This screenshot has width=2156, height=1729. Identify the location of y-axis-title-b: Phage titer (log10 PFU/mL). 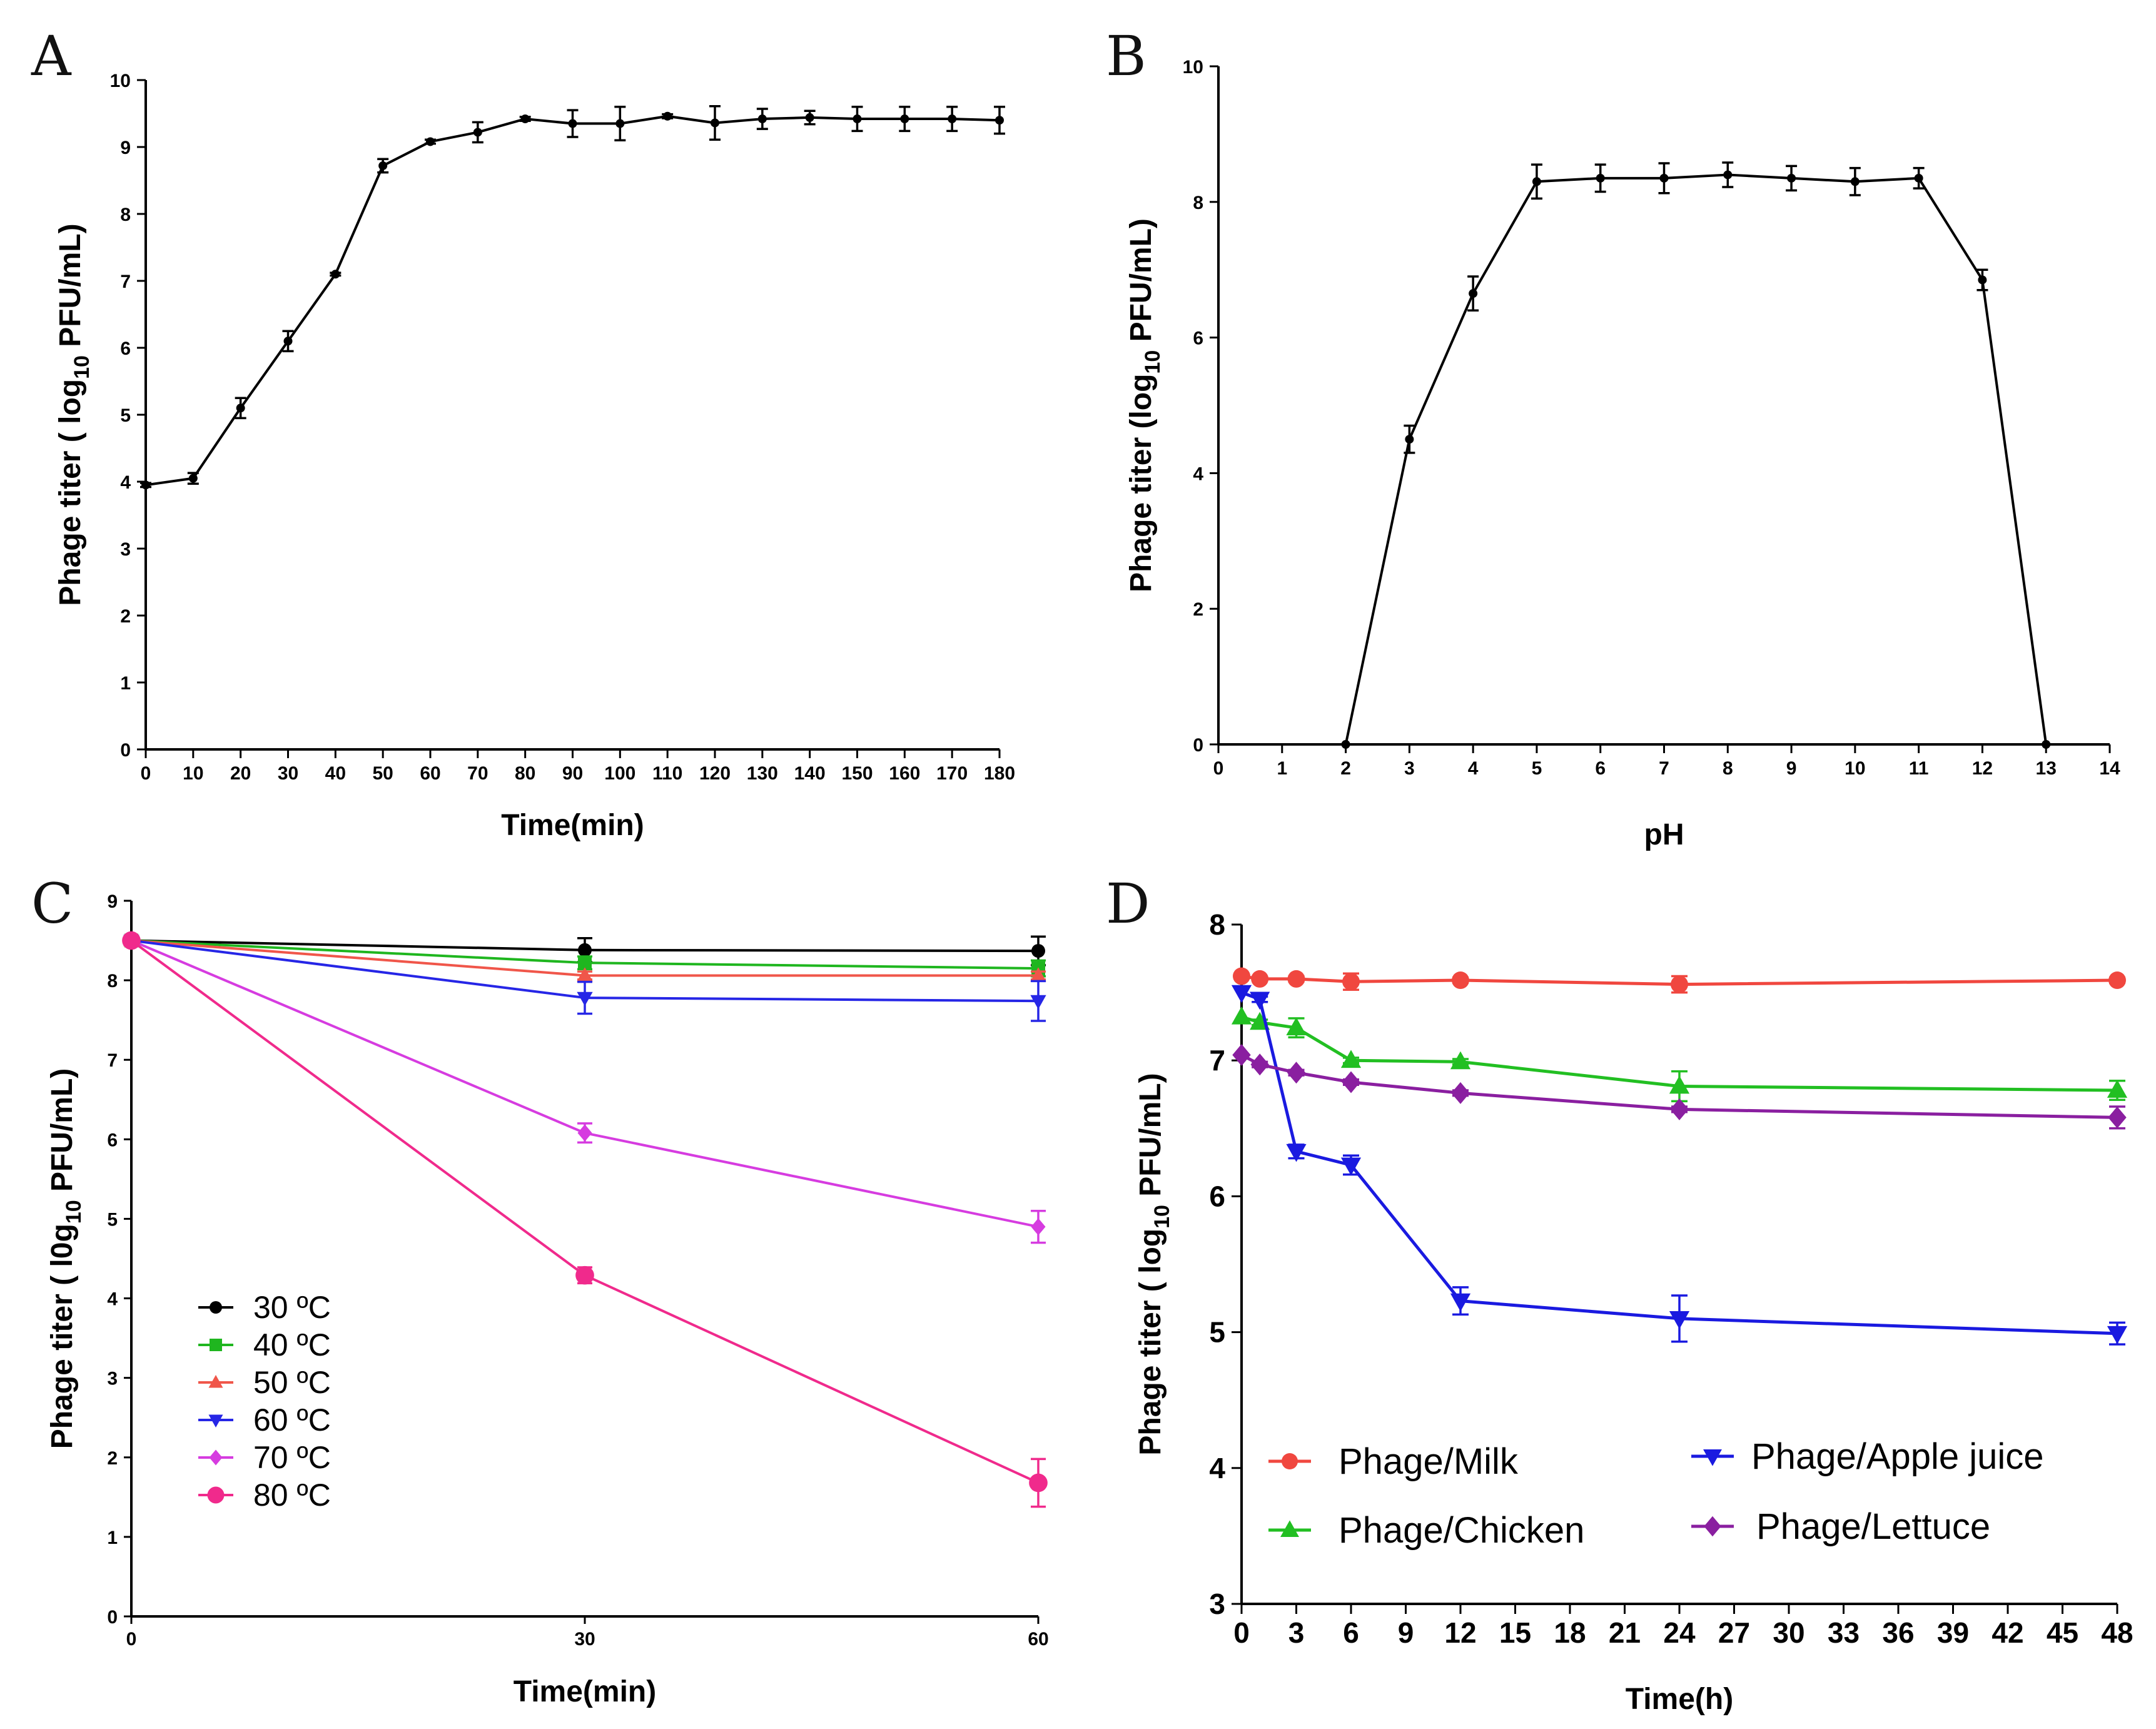
(1145, 405).